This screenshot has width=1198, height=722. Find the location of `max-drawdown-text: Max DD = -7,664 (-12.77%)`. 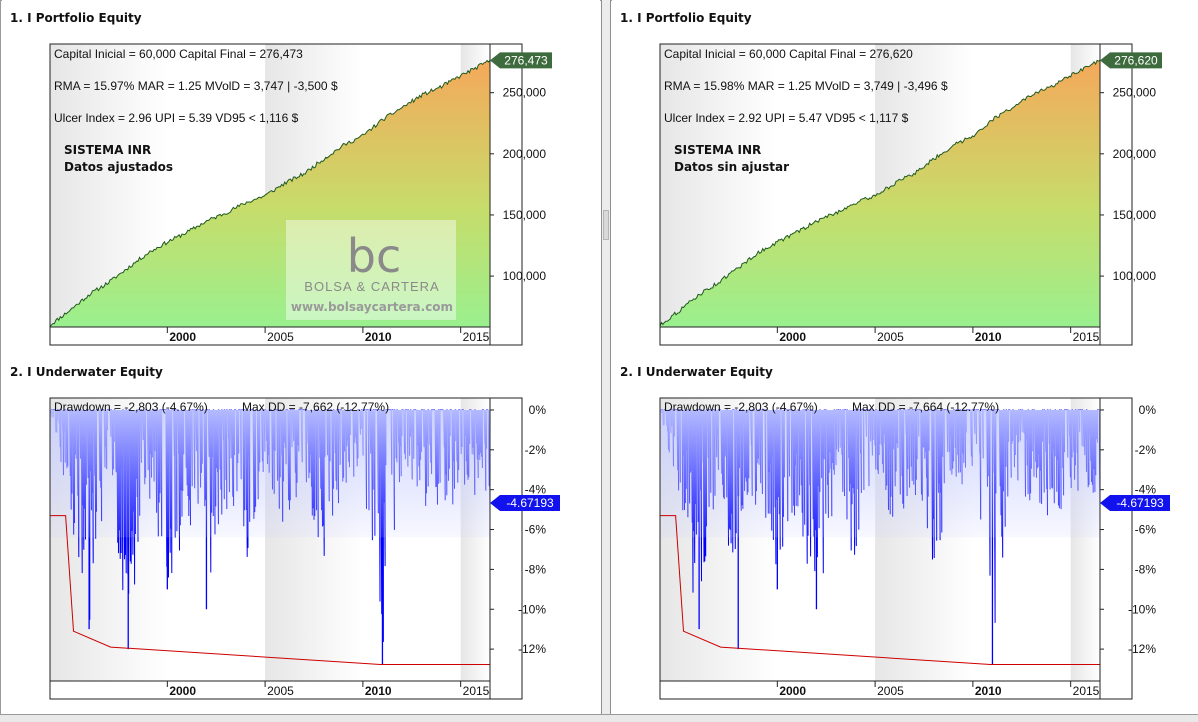

max-drawdown-text: Max DD = -7,664 (-12.77%) is located at coordinates (925, 407).